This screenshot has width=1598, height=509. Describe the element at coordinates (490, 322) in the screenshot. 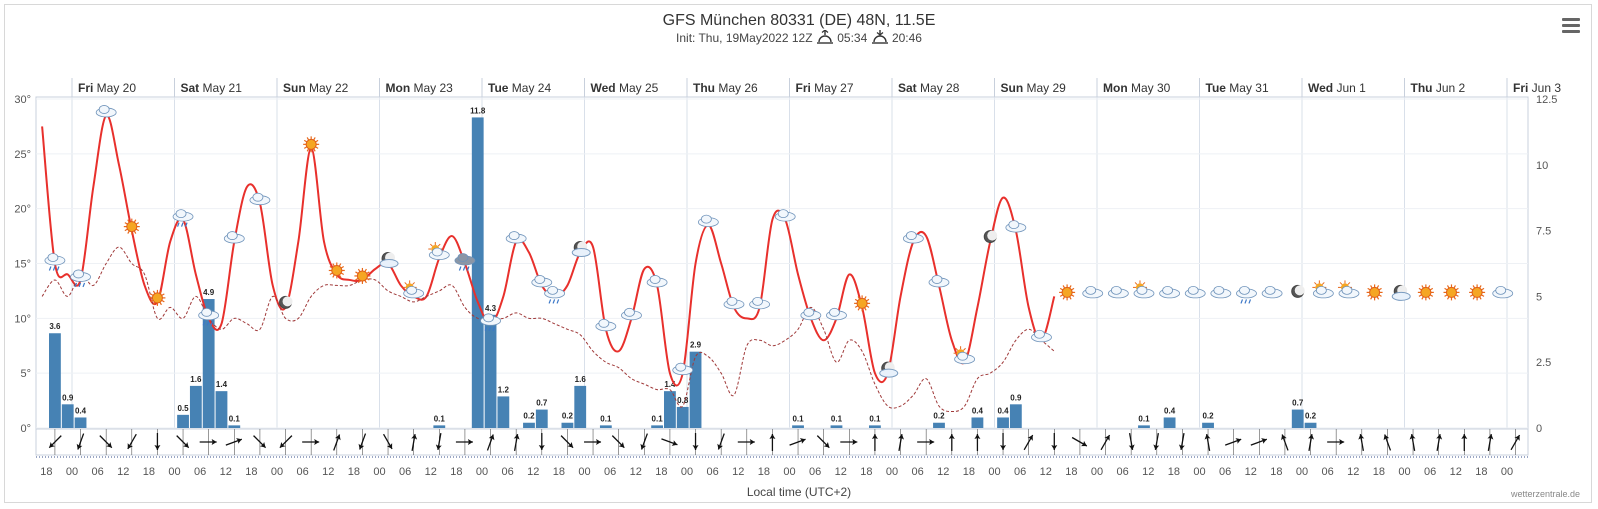

I see `rain-icon` at that location.